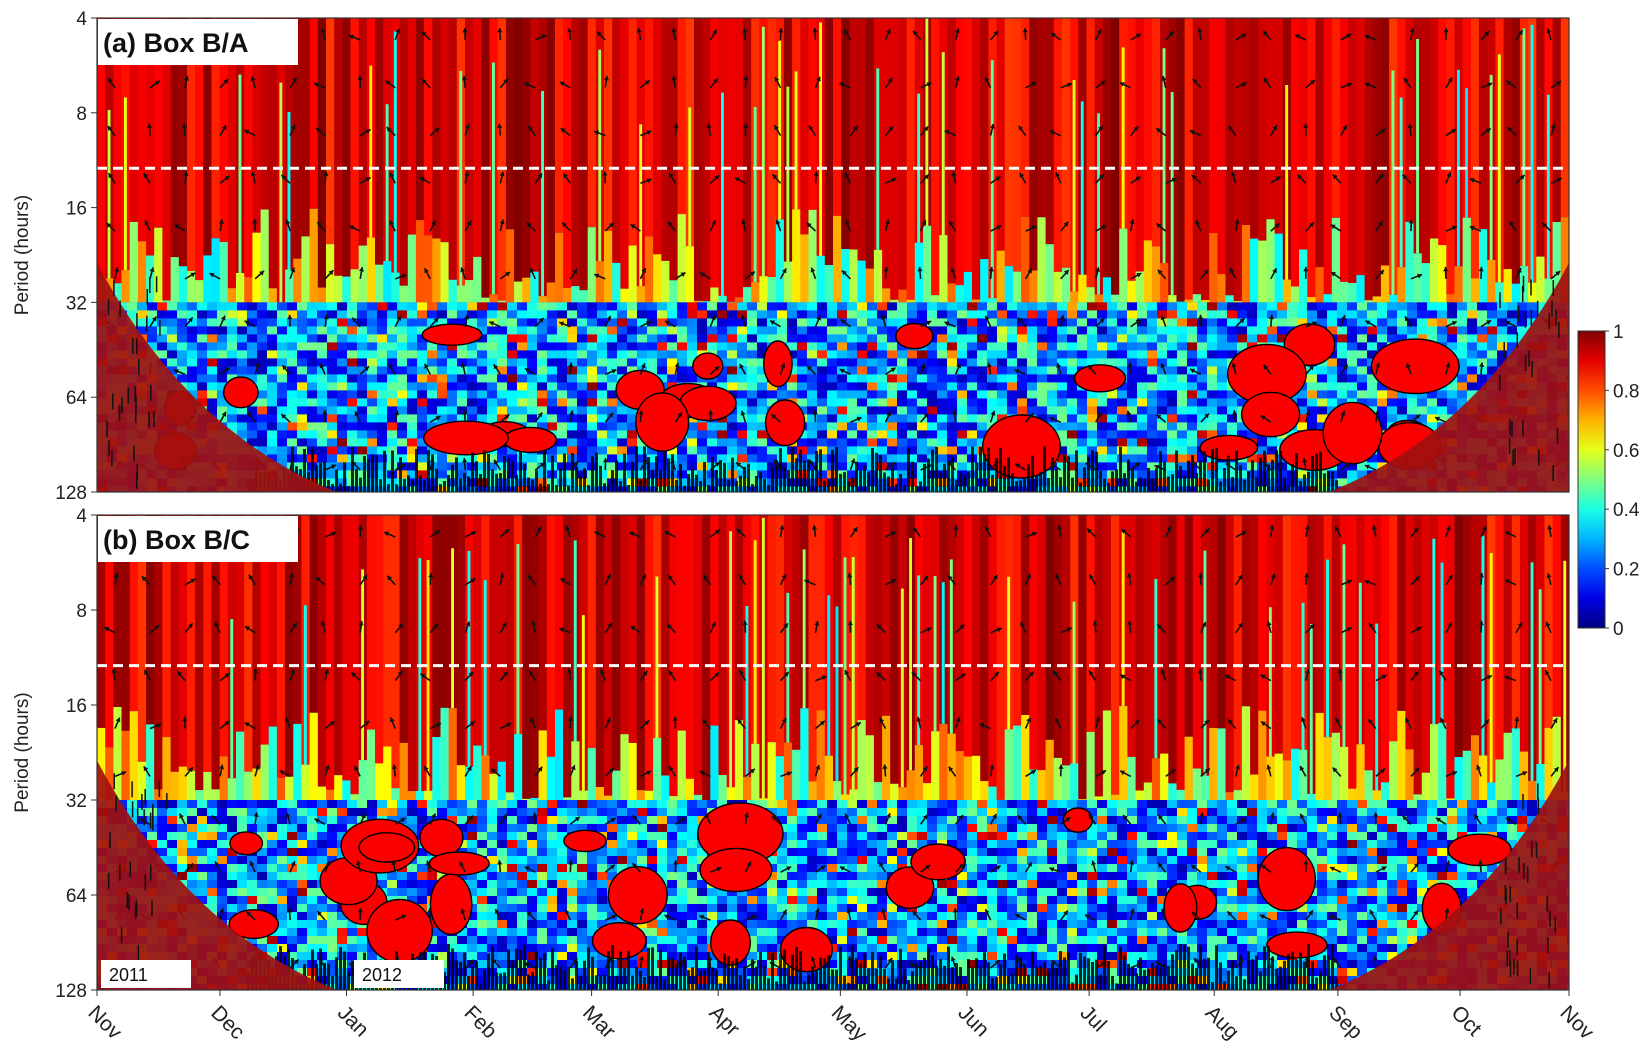 Image resolution: width=1650 pixels, height=1056 pixels. I want to click on colorbar-tick-label: 1, so click(1618, 332).